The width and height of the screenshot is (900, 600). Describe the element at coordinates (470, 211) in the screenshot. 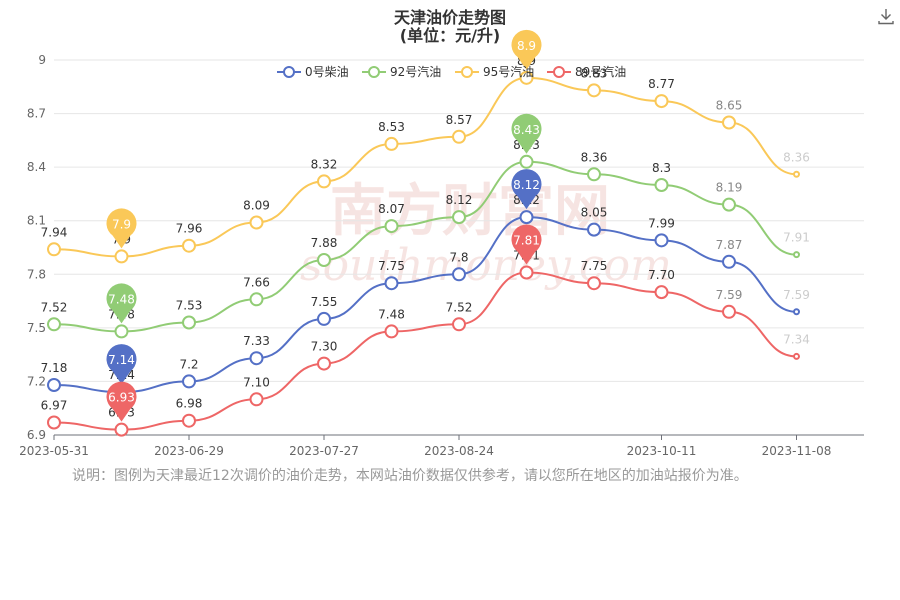

I see `watermark-cn: 南方财富网` at that location.